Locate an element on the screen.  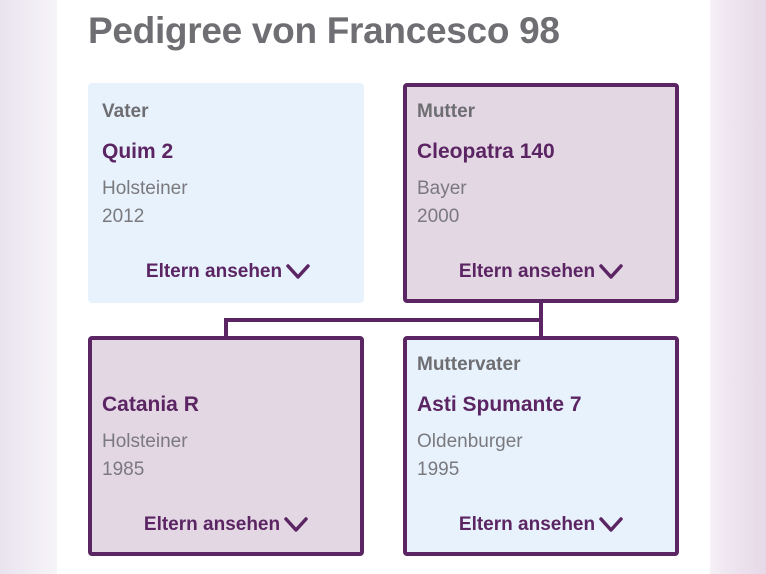
horse-year: 1995 is located at coordinates (438, 469).